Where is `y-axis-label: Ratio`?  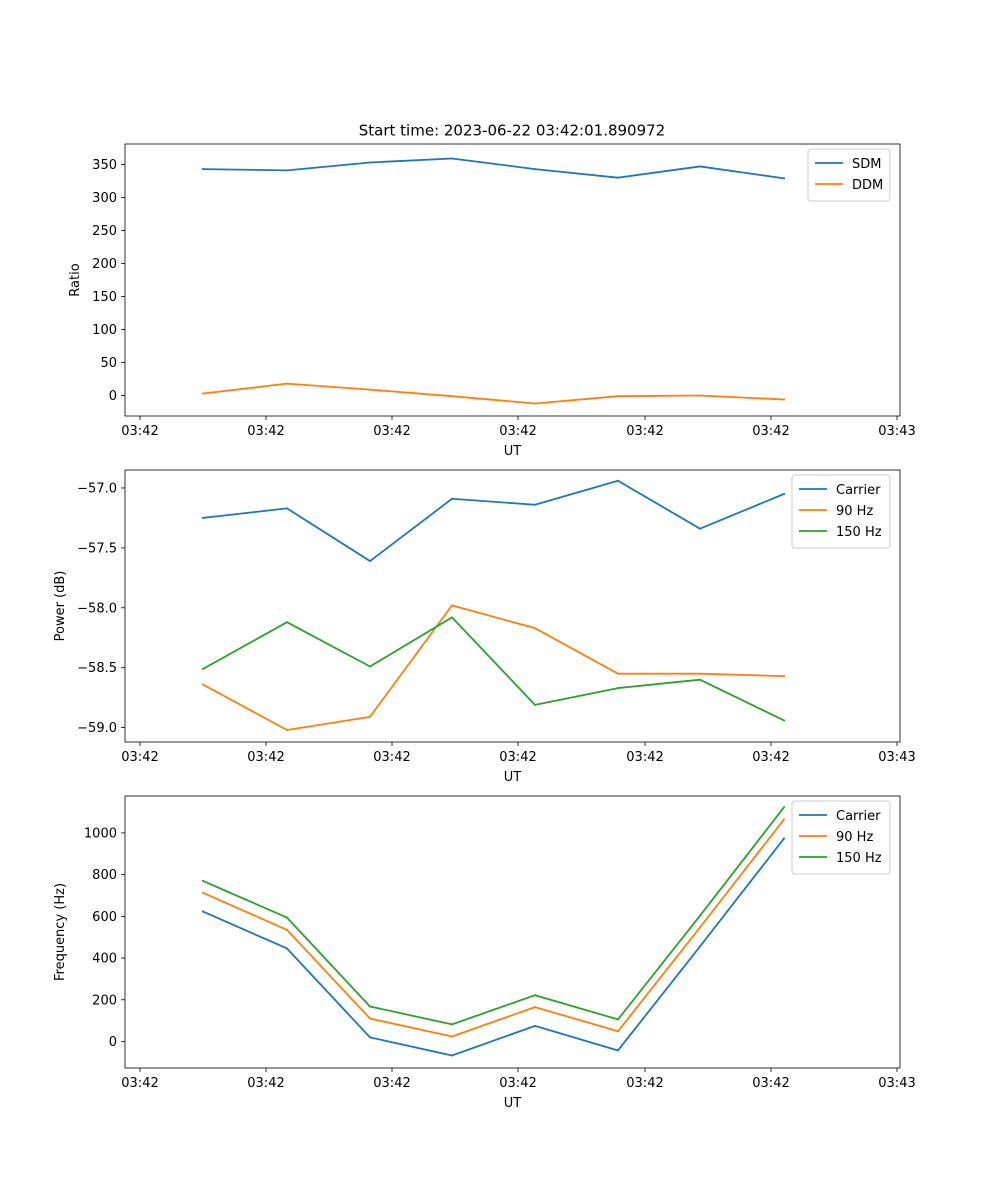 y-axis-label: Ratio is located at coordinates (75, 279).